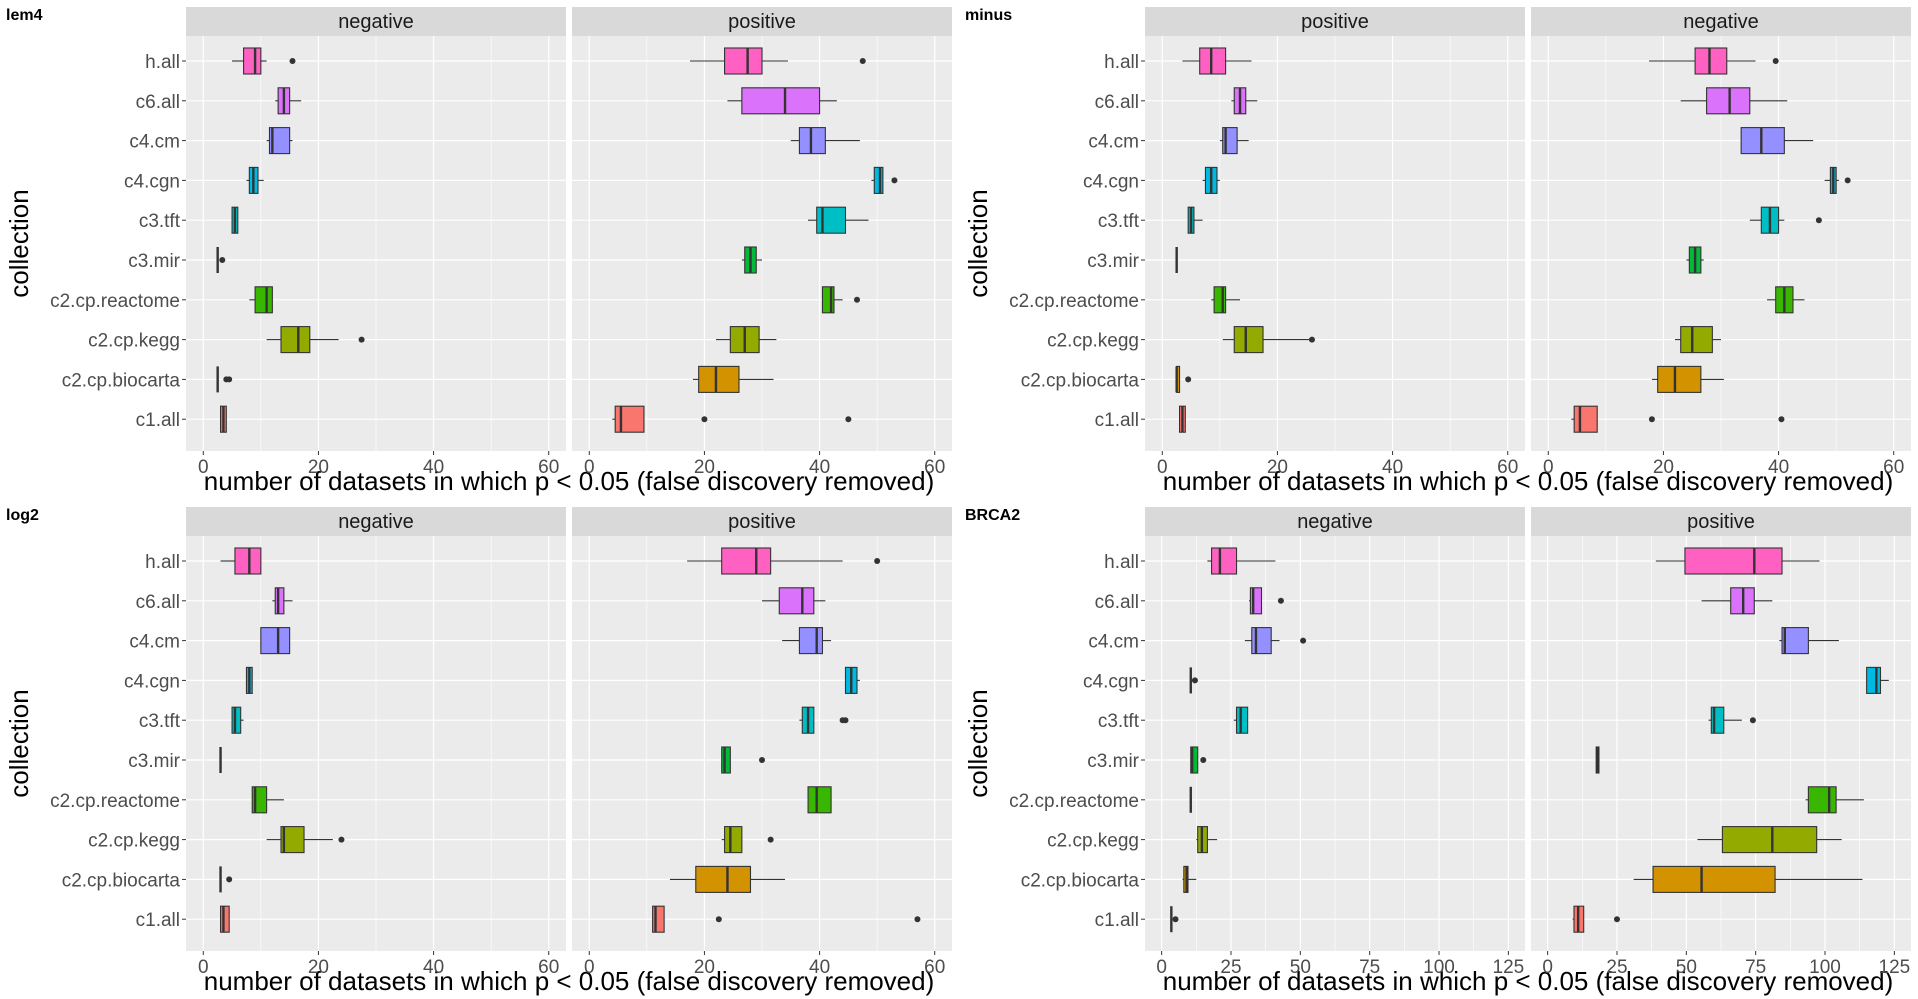 The width and height of the screenshot is (1918, 999). I want to click on x-tick-label-125: 125, so click(1895, 967).